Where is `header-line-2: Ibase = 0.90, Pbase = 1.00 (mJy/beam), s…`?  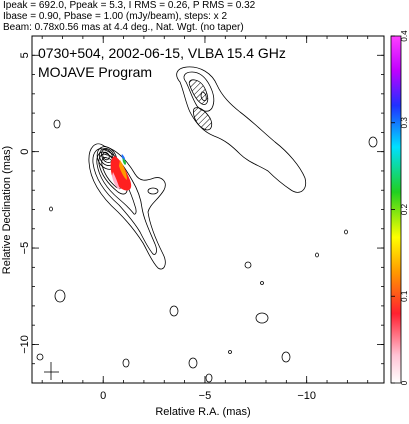
header-line-2: Ibase = 0.90, Pbase = 1.00 (mJy/beam), s… is located at coordinates (115, 16).